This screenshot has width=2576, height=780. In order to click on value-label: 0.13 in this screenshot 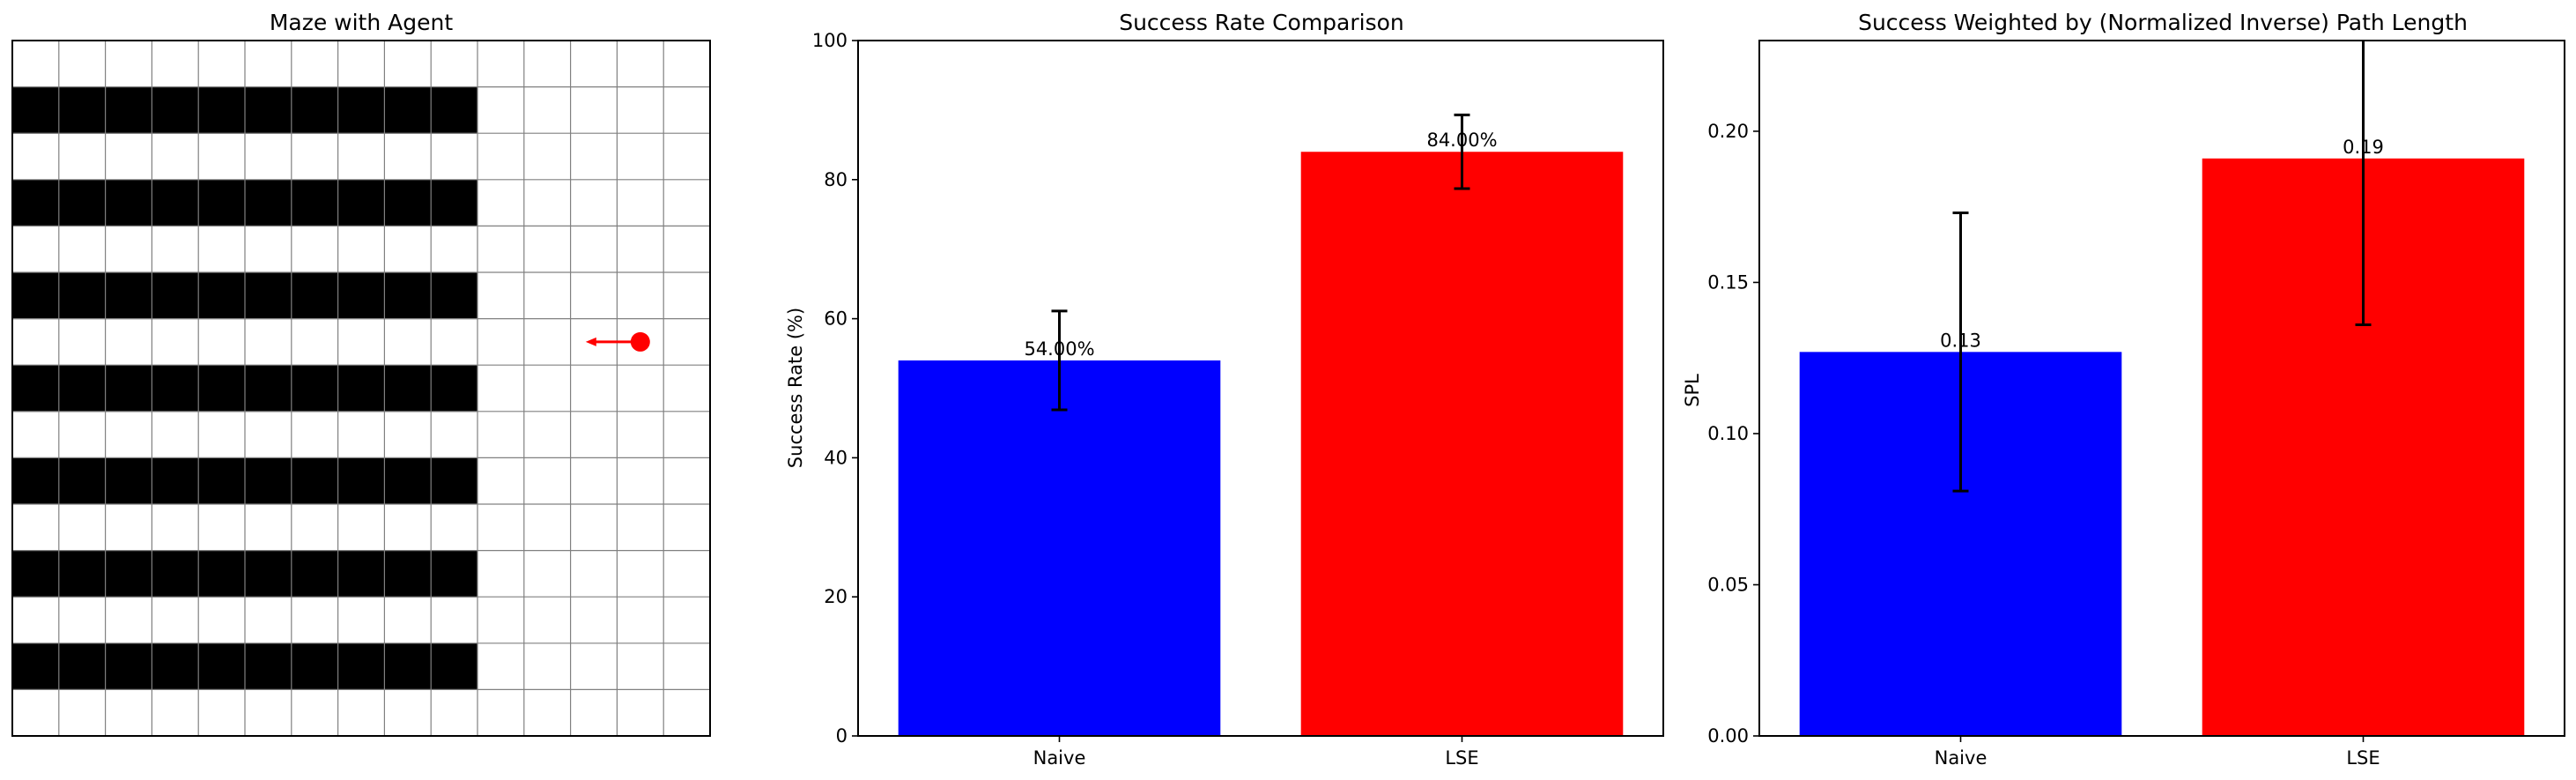, I will do `click(1961, 340)`.